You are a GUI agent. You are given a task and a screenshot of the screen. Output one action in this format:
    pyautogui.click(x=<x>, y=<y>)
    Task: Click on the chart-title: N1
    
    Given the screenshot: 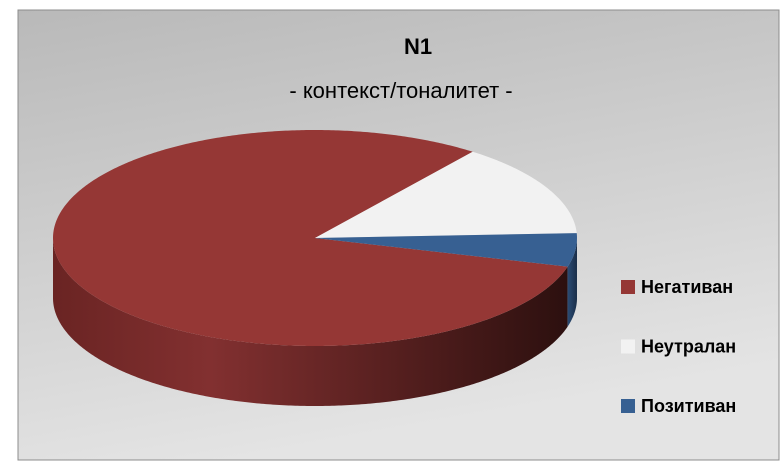 What is the action you would take?
    pyautogui.click(x=418, y=46)
    